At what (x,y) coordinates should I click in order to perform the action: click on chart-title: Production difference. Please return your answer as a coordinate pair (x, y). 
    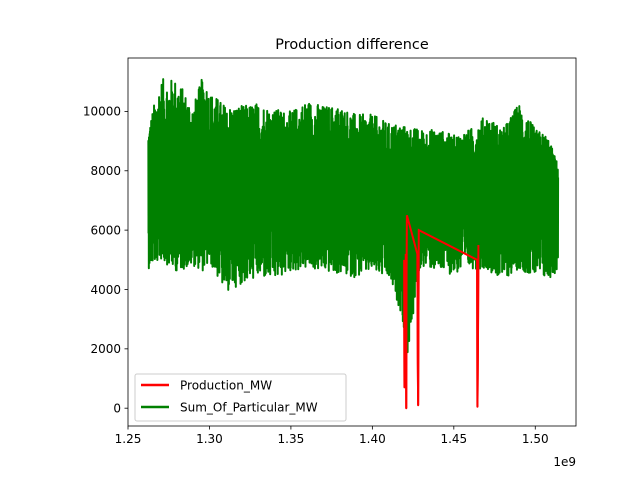
    Looking at the image, I should click on (352, 45).